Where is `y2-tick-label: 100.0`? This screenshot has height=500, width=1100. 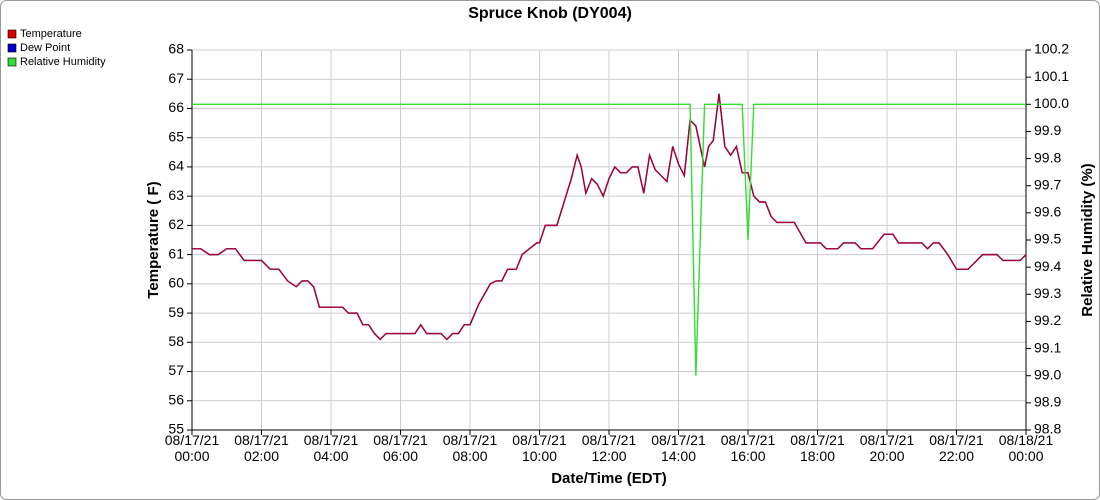 y2-tick-label: 100.0 is located at coordinates (1051, 103).